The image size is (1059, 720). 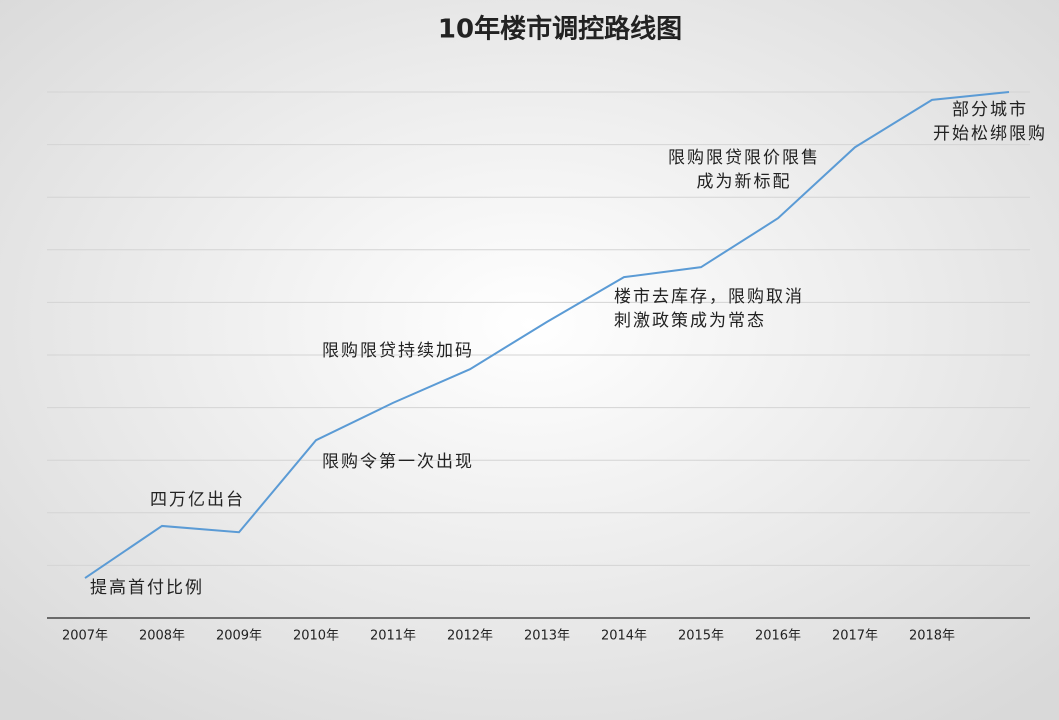 What do you see at coordinates (393, 636) in the screenshot?
I see `x-tick-label: 2011年` at bounding box center [393, 636].